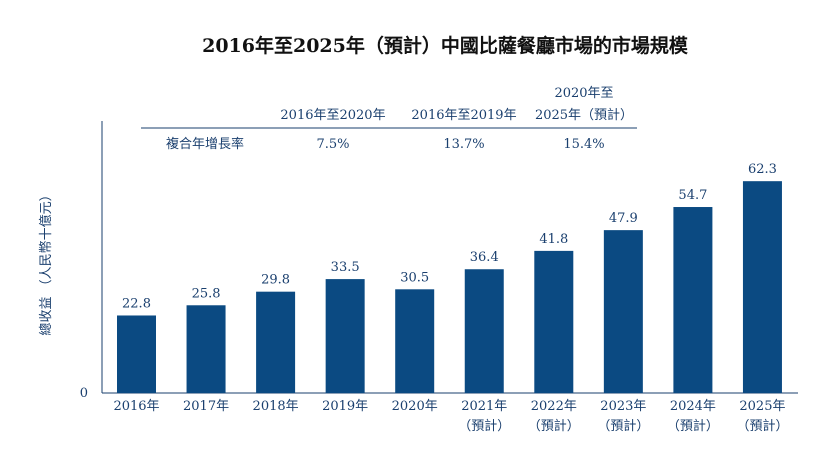  I want to click on x-tick-label-5-1: （預計）, so click(484, 426).